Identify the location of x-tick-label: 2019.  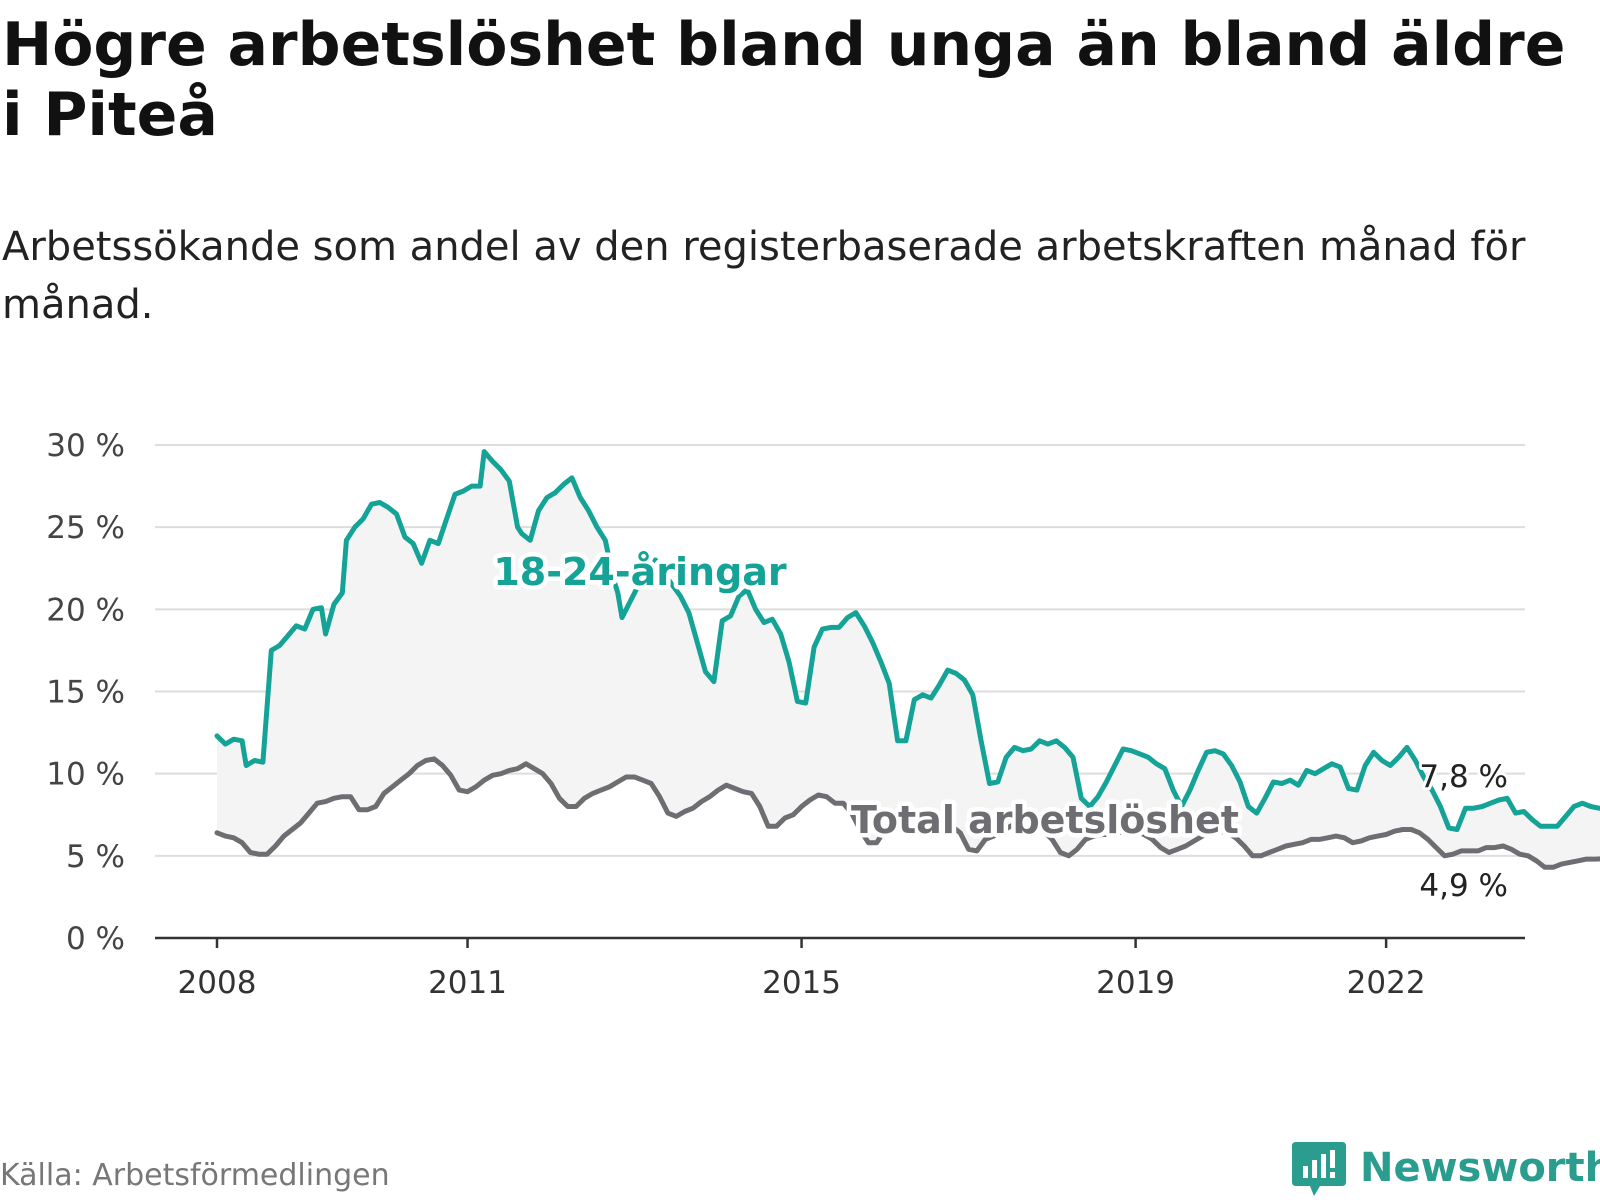
(1135, 983).